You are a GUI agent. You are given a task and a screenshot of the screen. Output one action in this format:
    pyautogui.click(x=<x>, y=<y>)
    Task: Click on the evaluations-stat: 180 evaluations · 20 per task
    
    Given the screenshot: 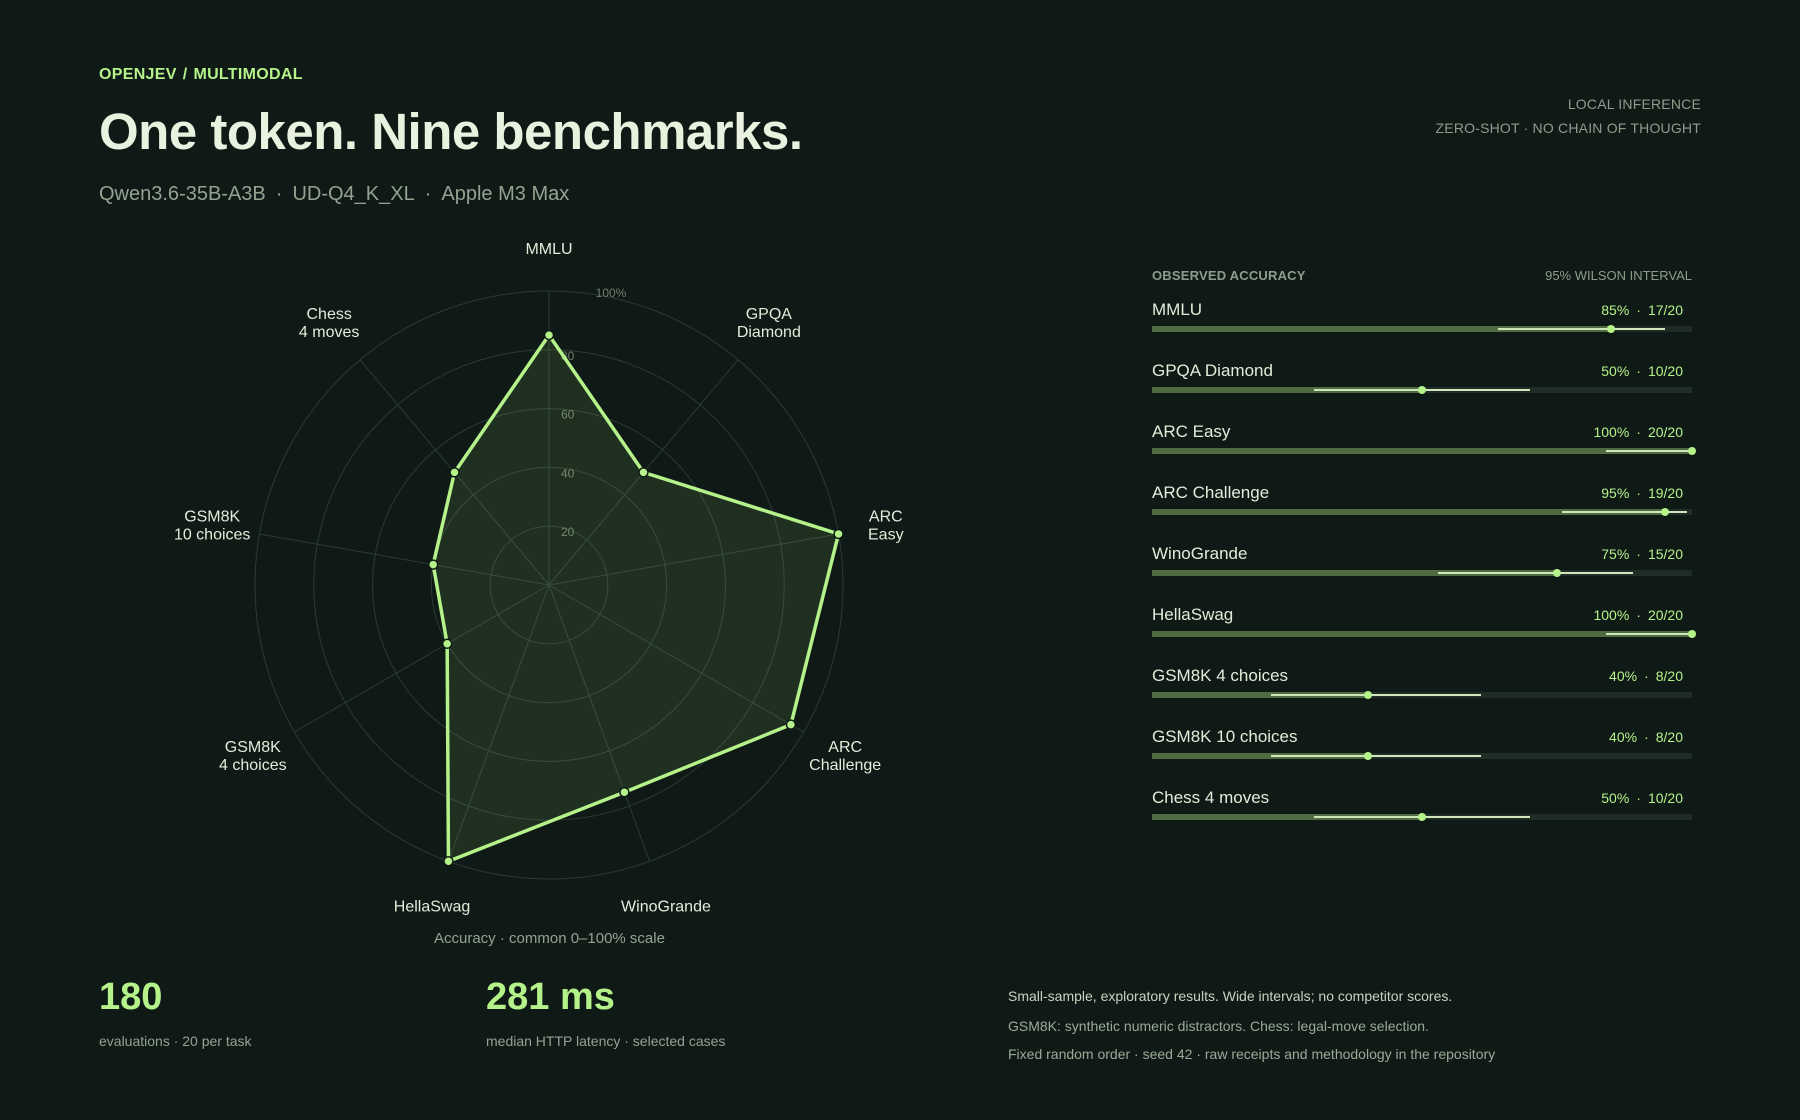 What is the action you would take?
    pyautogui.click(x=175, y=1012)
    